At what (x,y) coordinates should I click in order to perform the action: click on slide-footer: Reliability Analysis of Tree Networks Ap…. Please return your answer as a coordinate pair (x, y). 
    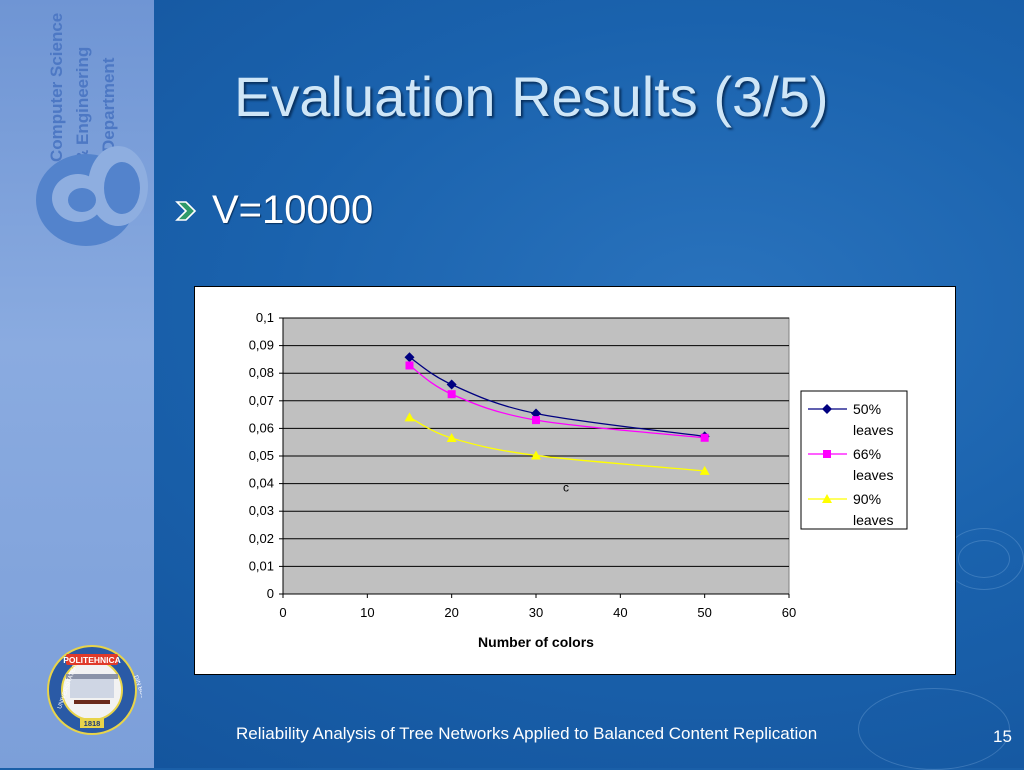
    Looking at the image, I should click on (527, 733).